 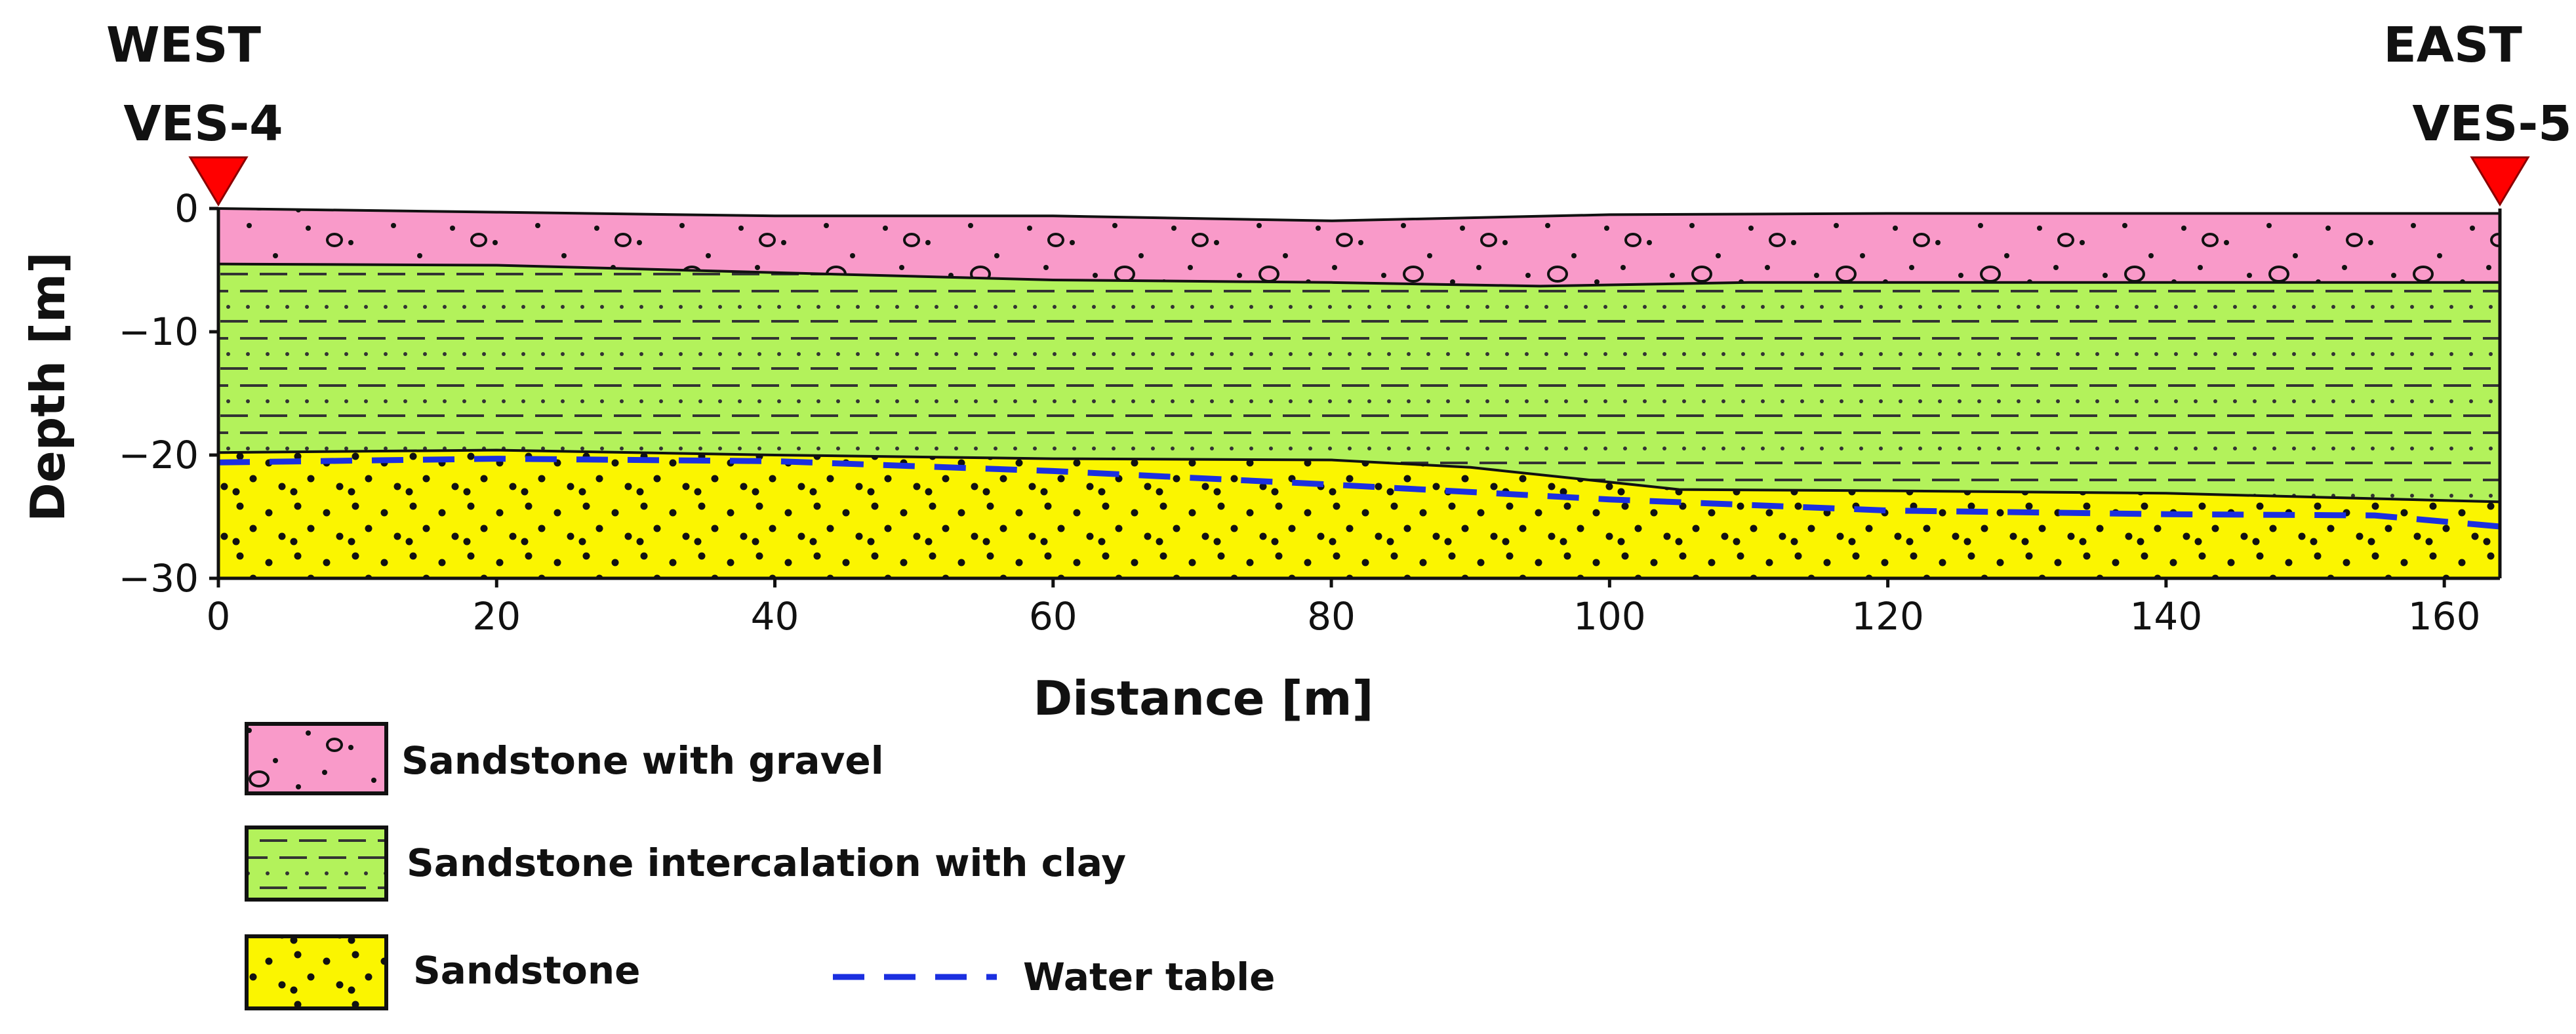 What do you see at coordinates (1359, 248) in the screenshot?
I see `gravel-sandstone-layer` at bounding box center [1359, 248].